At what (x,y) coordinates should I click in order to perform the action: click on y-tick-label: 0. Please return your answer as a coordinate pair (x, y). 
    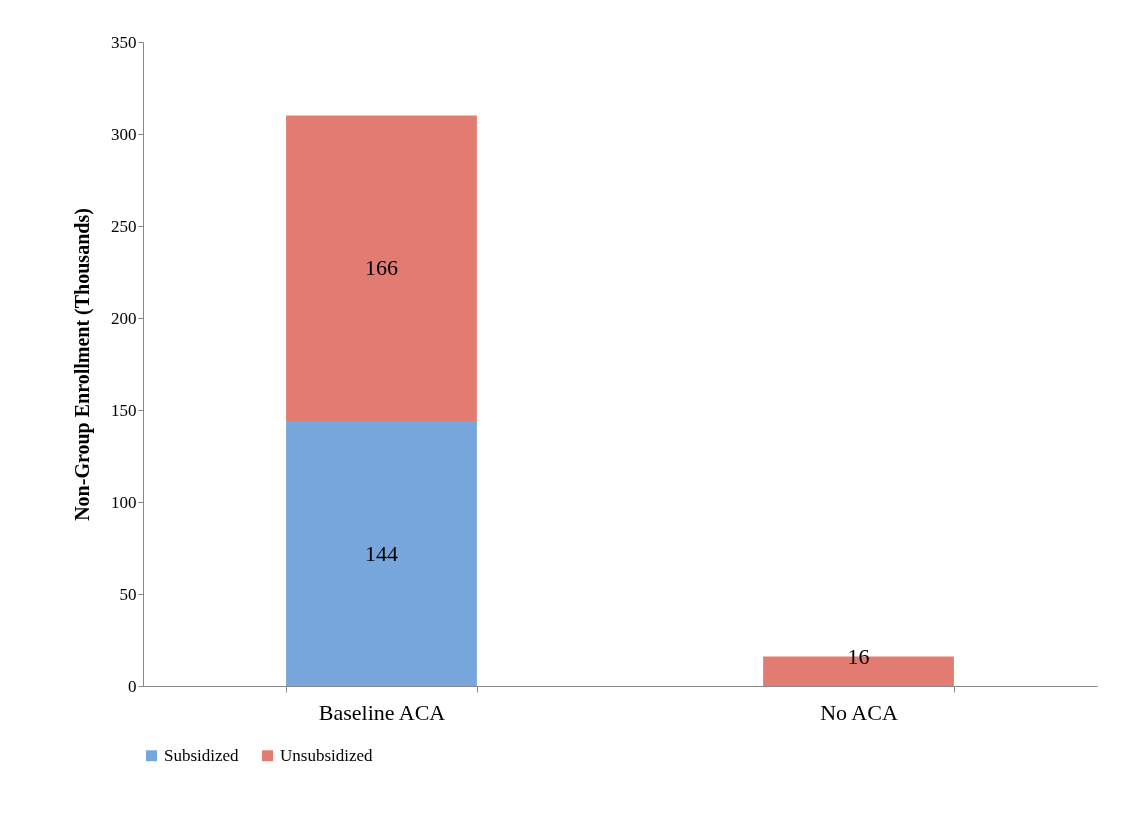
    Looking at the image, I should click on (132, 686).